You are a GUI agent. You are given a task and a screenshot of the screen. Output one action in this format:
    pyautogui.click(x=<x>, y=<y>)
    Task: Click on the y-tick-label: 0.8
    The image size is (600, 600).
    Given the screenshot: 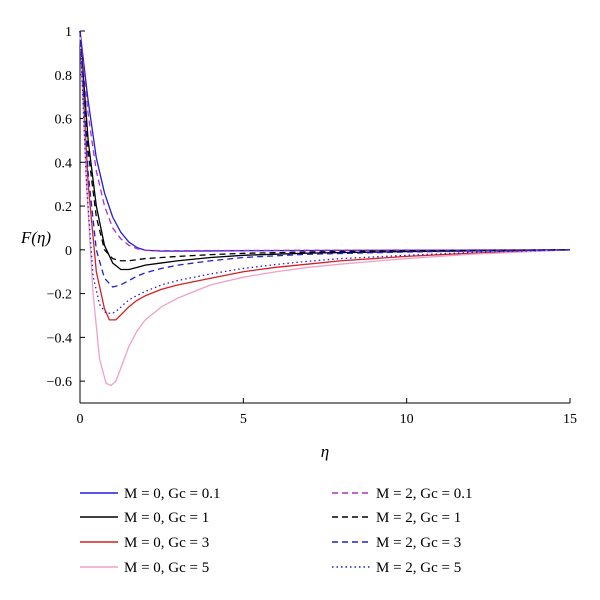 What is the action you would take?
    pyautogui.click(x=64, y=76)
    